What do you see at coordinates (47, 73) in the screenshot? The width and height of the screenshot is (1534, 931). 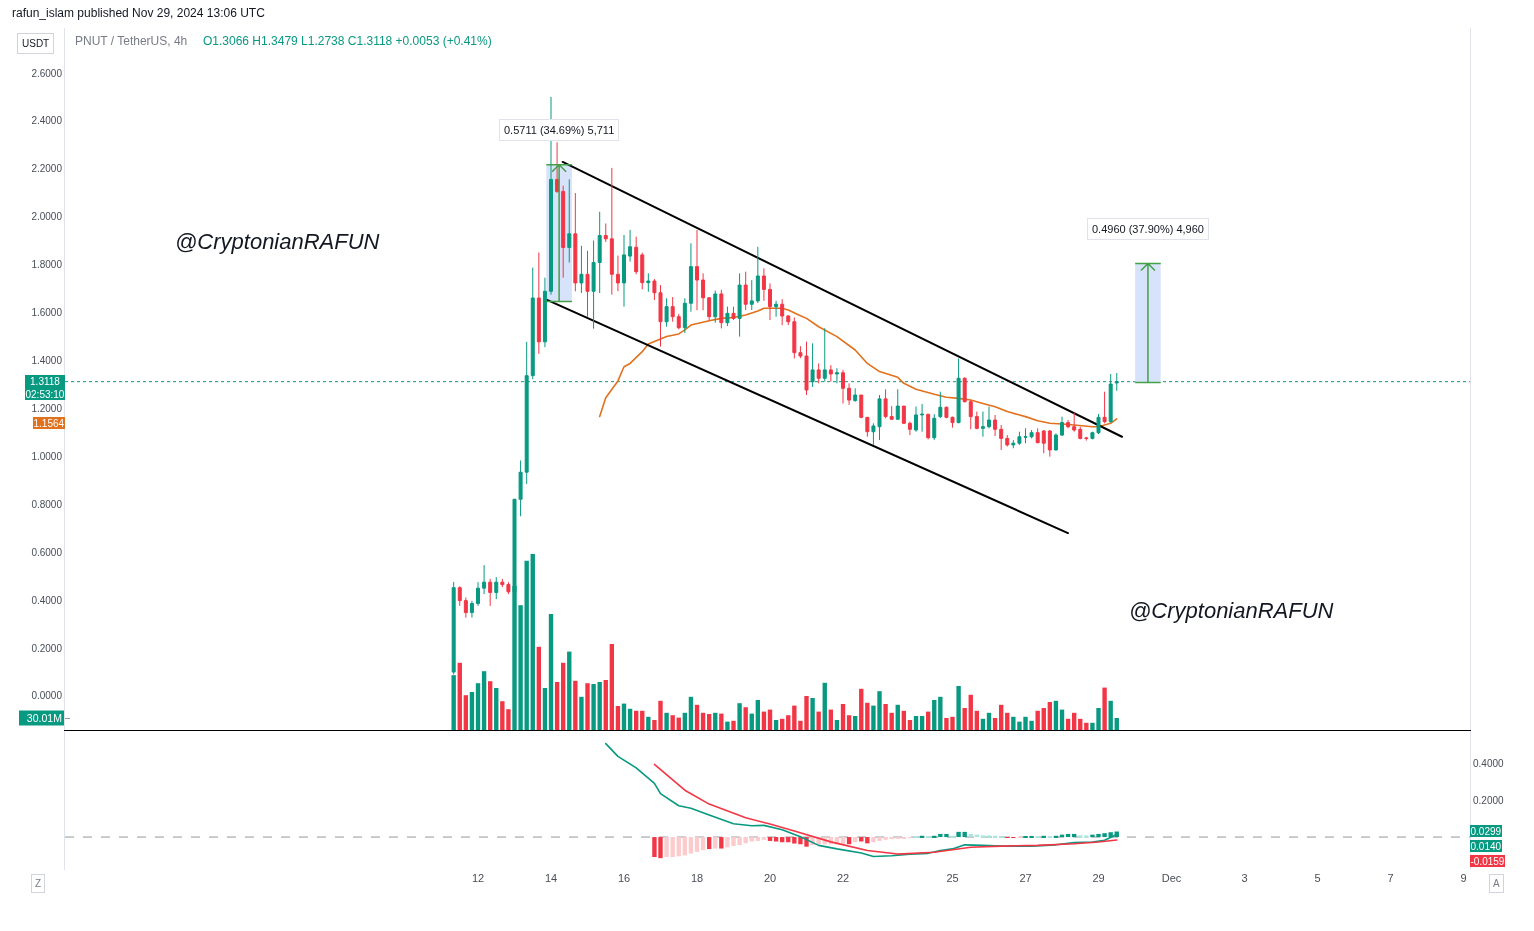 I see `y-tick-label: 2.6000` at bounding box center [47, 73].